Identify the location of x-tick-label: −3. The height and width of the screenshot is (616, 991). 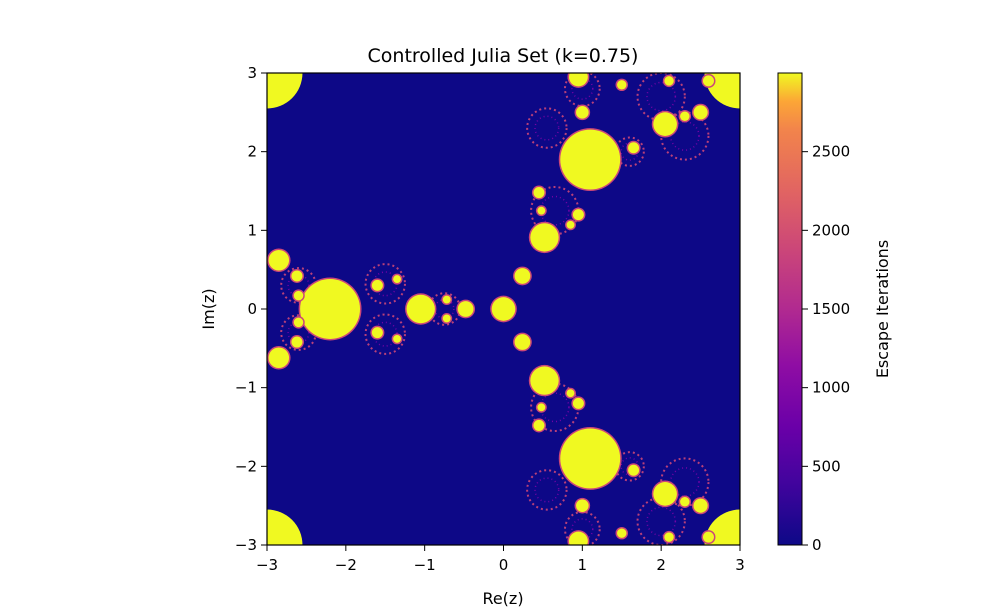
(267, 565).